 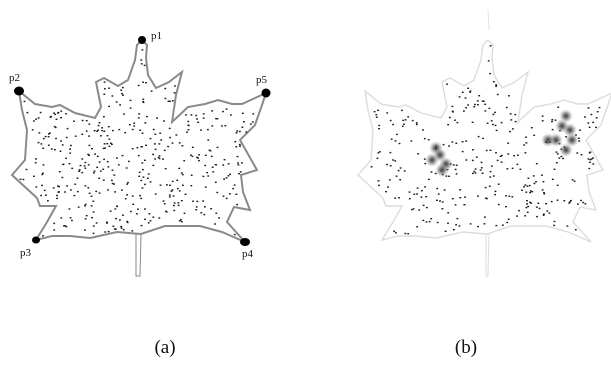 What do you see at coordinates (138, 255) in the screenshot?
I see `leaf-stem` at bounding box center [138, 255].